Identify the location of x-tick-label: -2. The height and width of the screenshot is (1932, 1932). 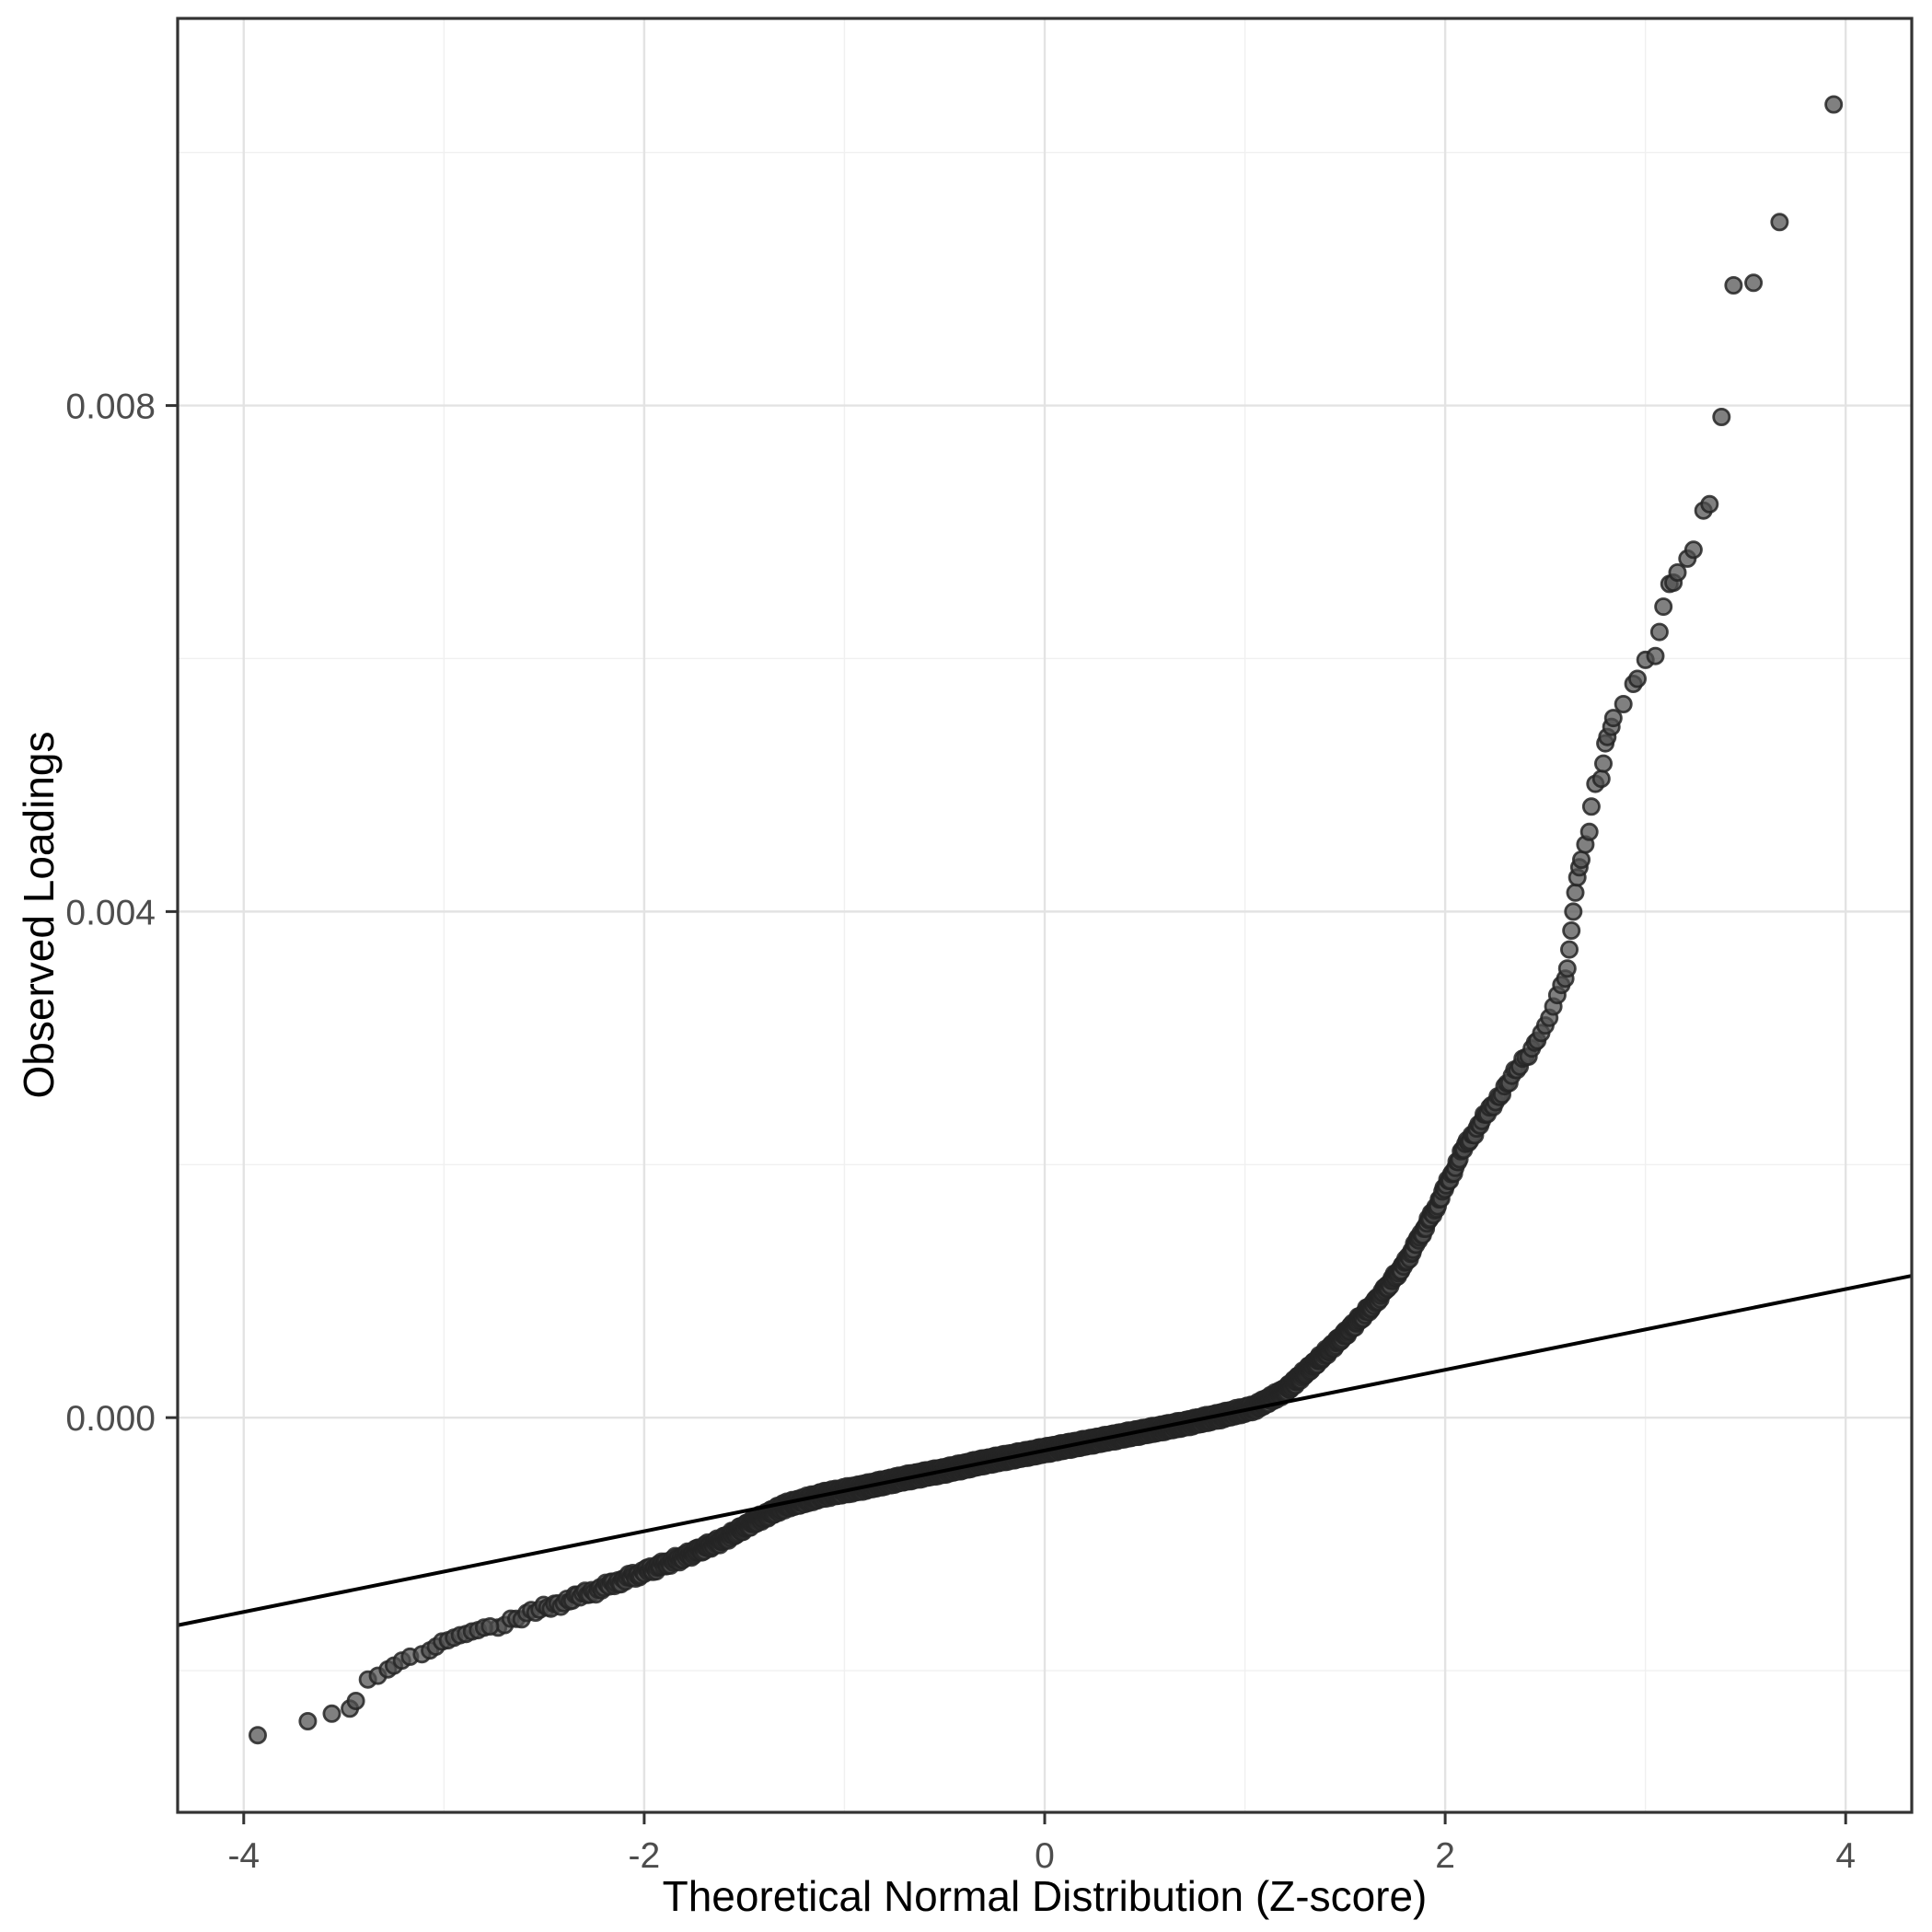
(645, 1856).